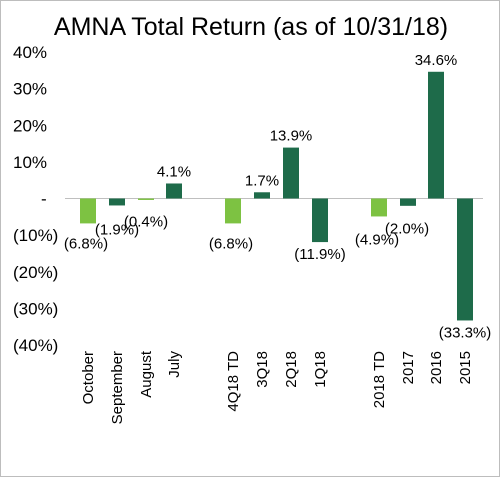 The width and height of the screenshot is (500, 478). What do you see at coordinates (35, 199) in the screenshot?
I see `y-axis-ticks: 40% 30% 20% 10% - (10%) (20%) (30%) (40%)` at bounding box center [35, 199].